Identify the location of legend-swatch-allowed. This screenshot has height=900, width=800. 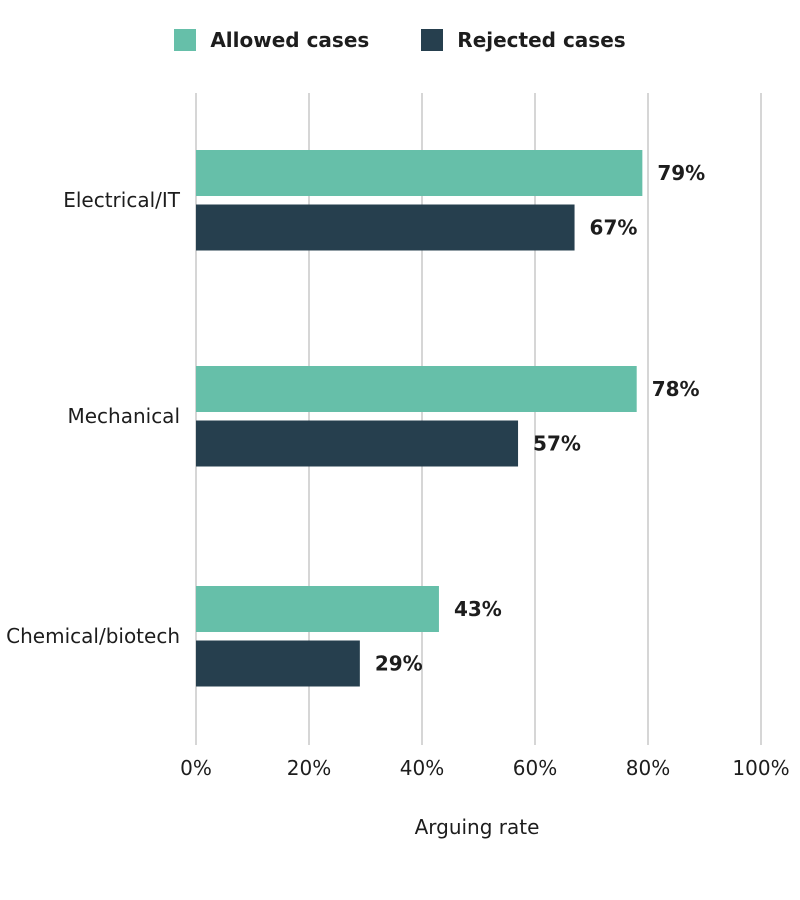
(185, 40).